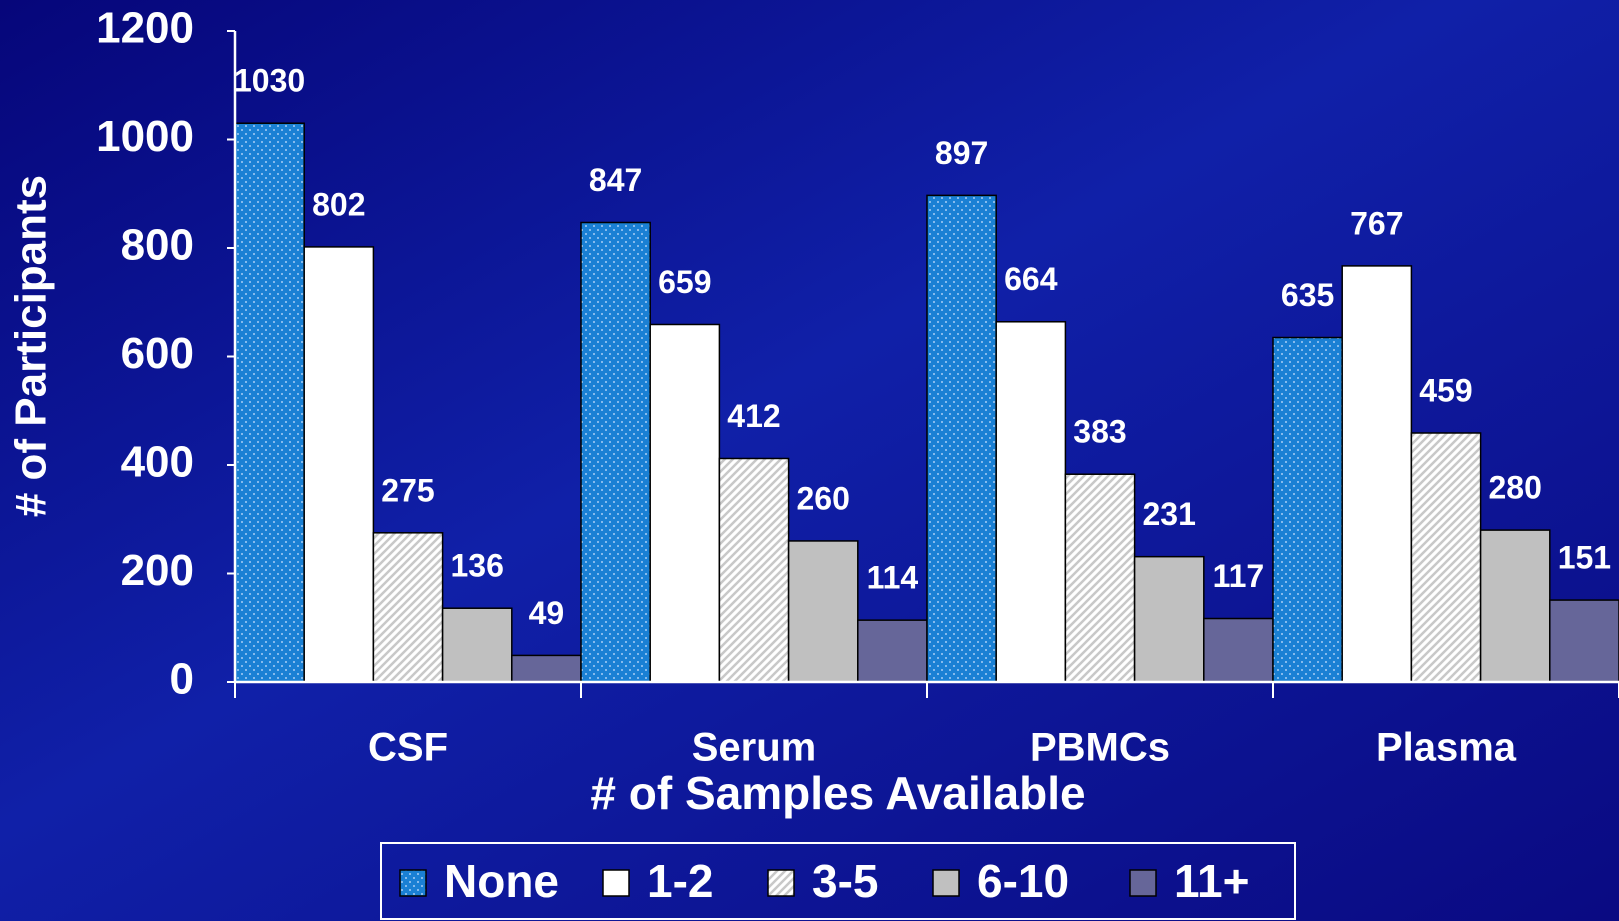 The height and width of the screenshot is (921, 1619). Describe the element at coordinates (823, 498) in the screenshot. I see `data-label: 260` at that location.